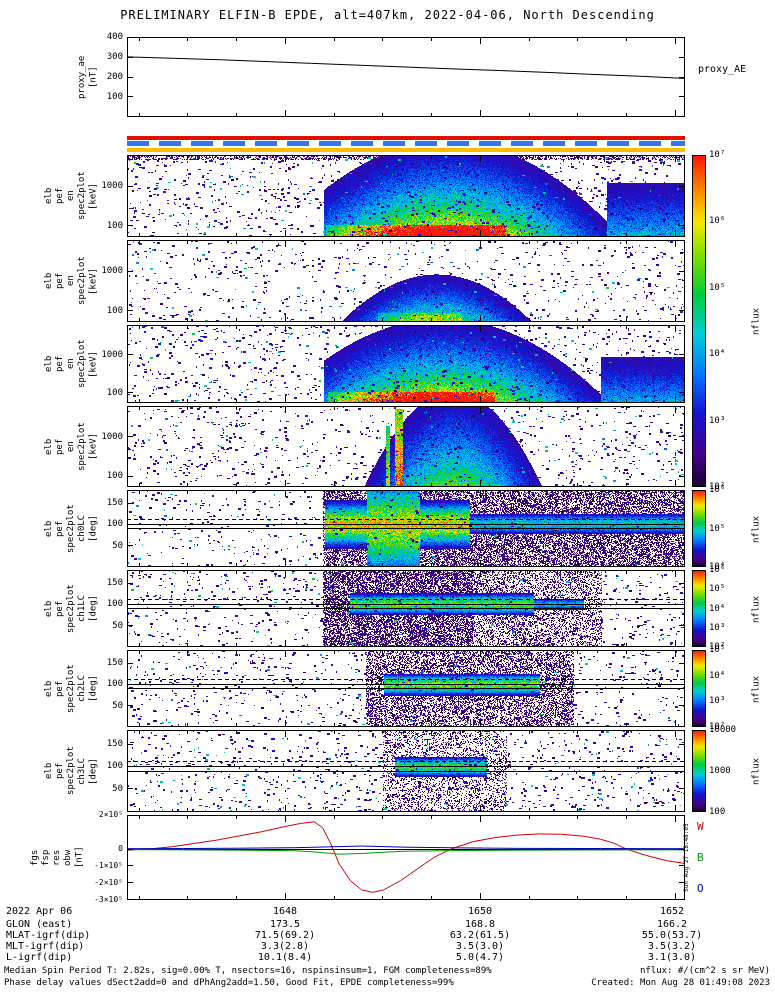  I want to click on fgm-series-label-O: O, so click(700, 888).